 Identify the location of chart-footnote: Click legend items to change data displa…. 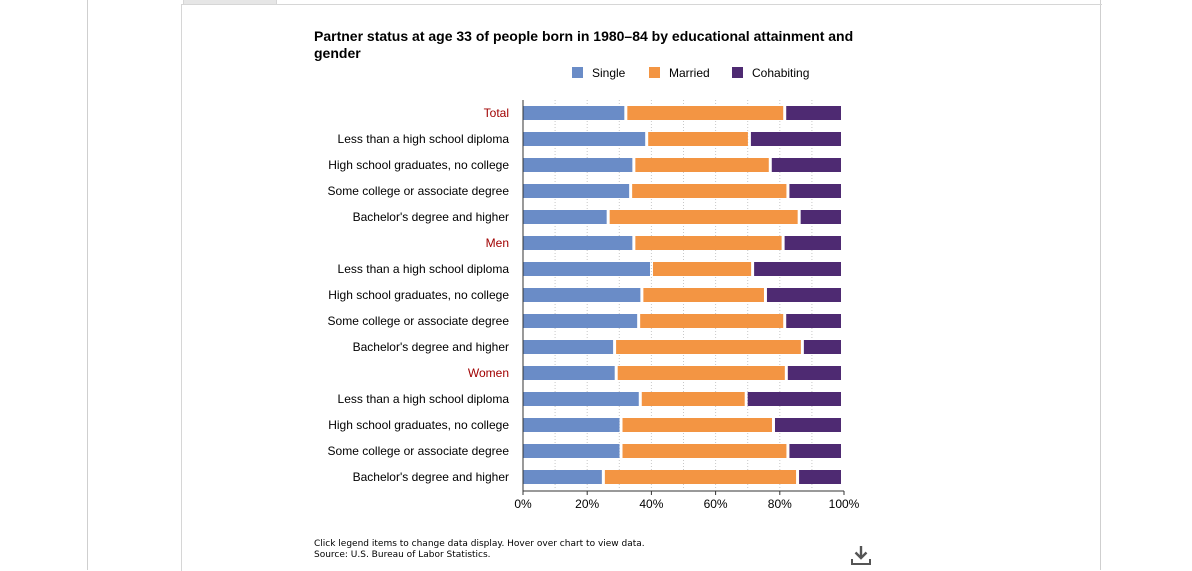
(479, 550).